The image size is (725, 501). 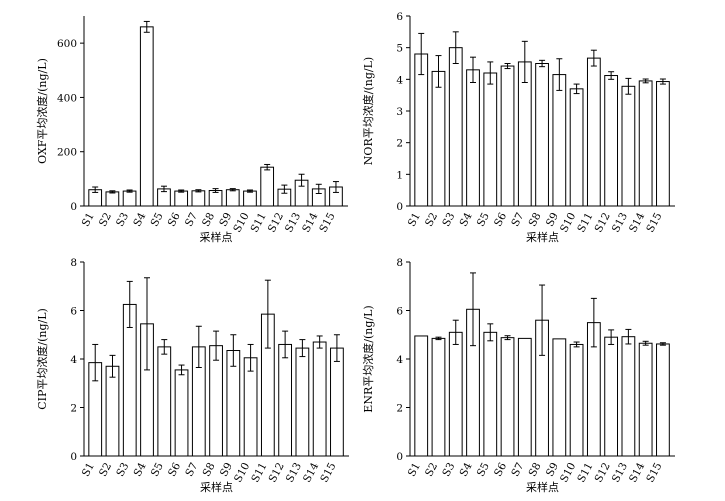 I want to click on y-tick-label: 200, so click(x=67, y=153).